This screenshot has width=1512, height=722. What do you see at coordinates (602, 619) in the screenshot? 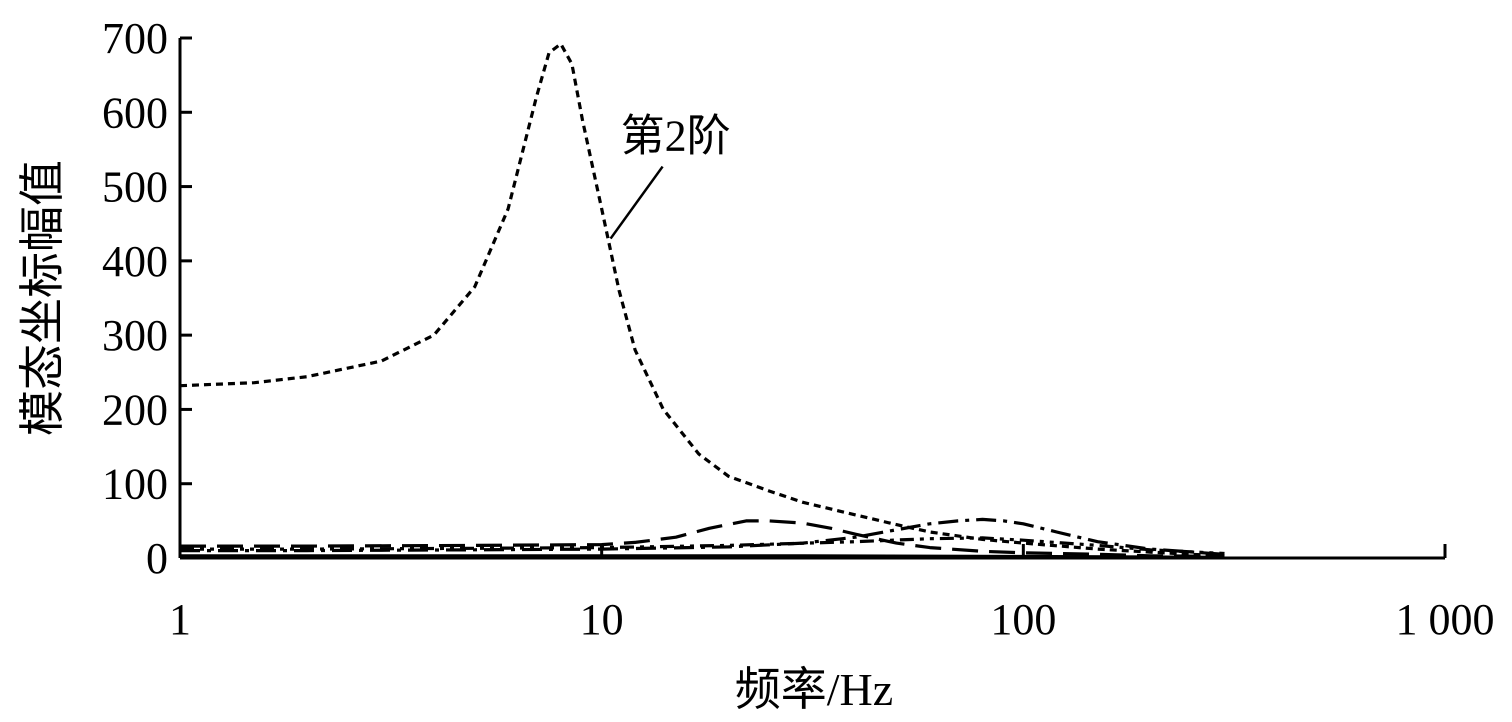
I see `x-tick-label: 10` at bounding box center [602, 619].